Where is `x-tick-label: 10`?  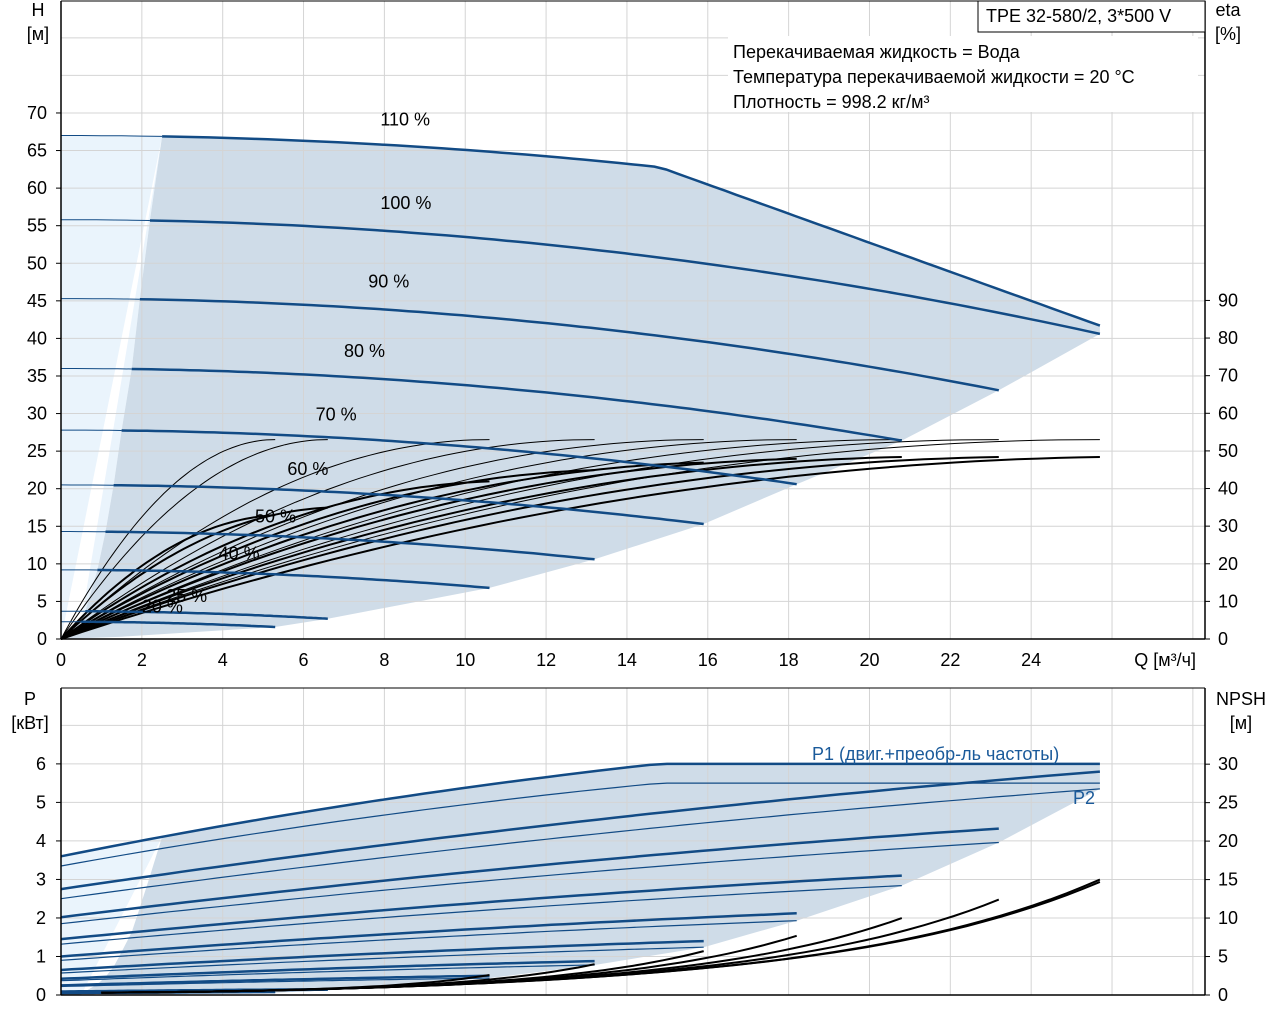
x-tick-label: 10 is located at coordinates (465, 660).